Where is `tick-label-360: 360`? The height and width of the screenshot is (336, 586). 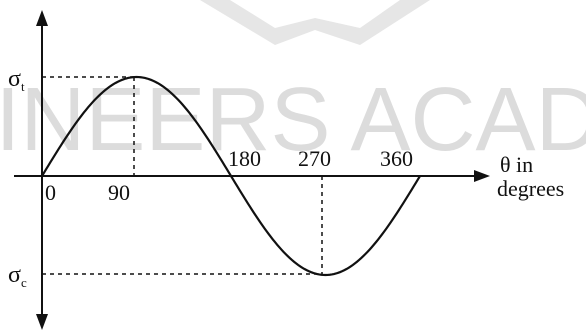 tick-label-360: 360 is located at coordinates (396, 158).